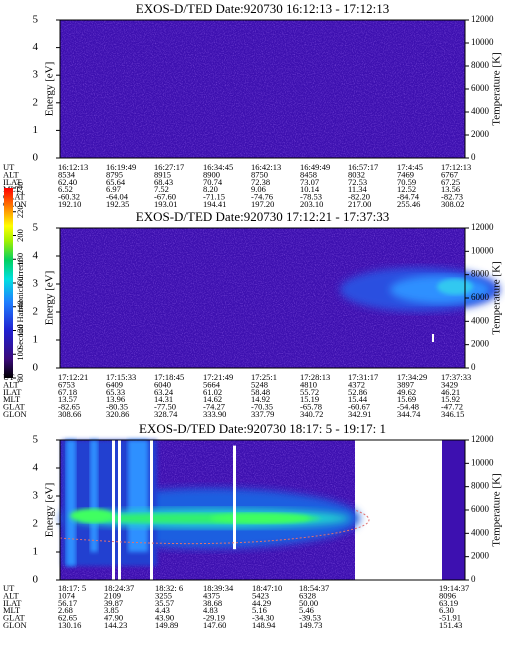 This screenshot has height=649, width=505. Describe the element at coordinates (308, 384) in the screenshot. I see `orbit-value: 4810` at that location.